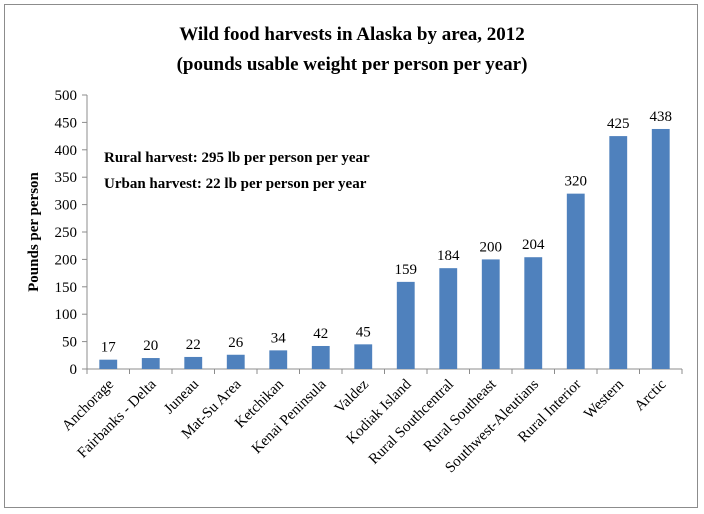  I want to click on data-label: 204, so click(533, 245).